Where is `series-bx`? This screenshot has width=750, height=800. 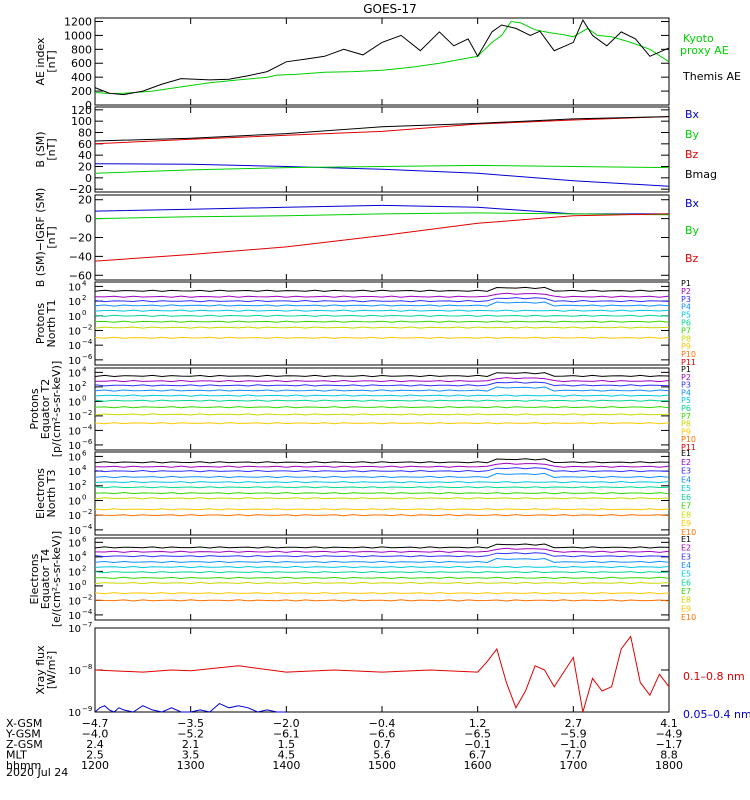
series-bx is located at coordinates (382, 175).